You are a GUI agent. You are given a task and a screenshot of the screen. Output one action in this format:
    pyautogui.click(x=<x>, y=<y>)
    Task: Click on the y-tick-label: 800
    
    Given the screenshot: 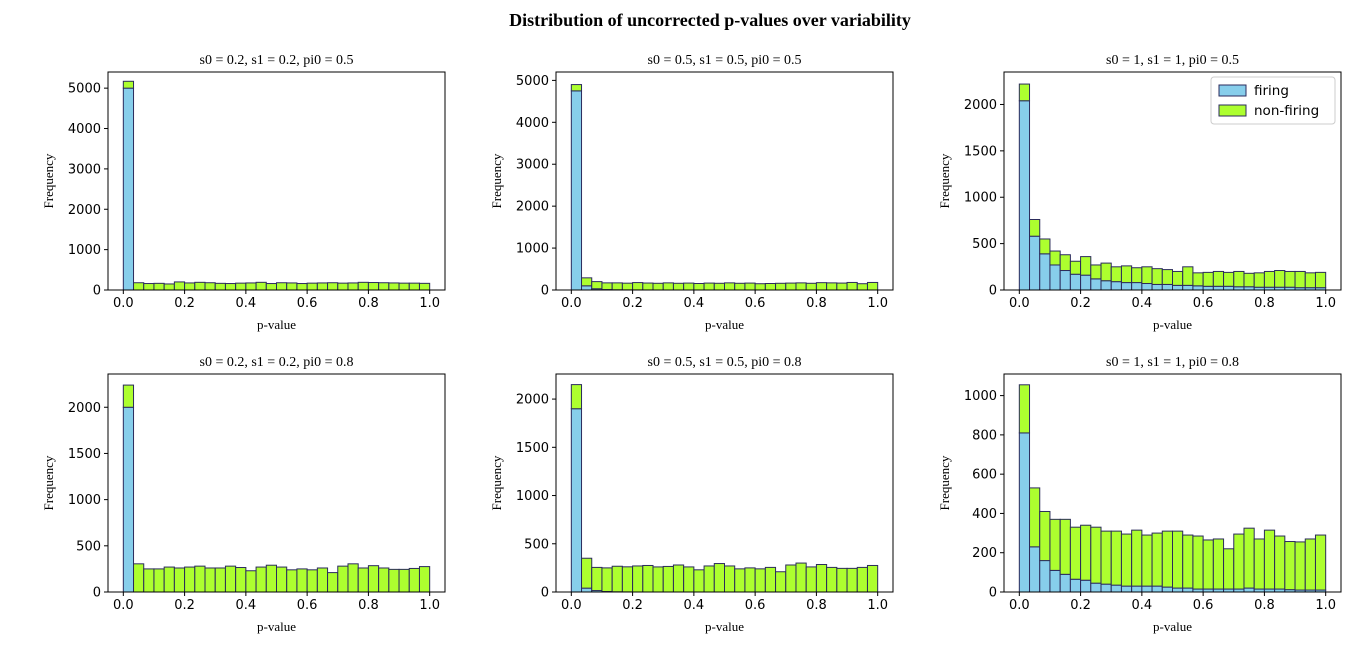 What is the action you would take?
    pyautogui.click(x=984, y=435)
    